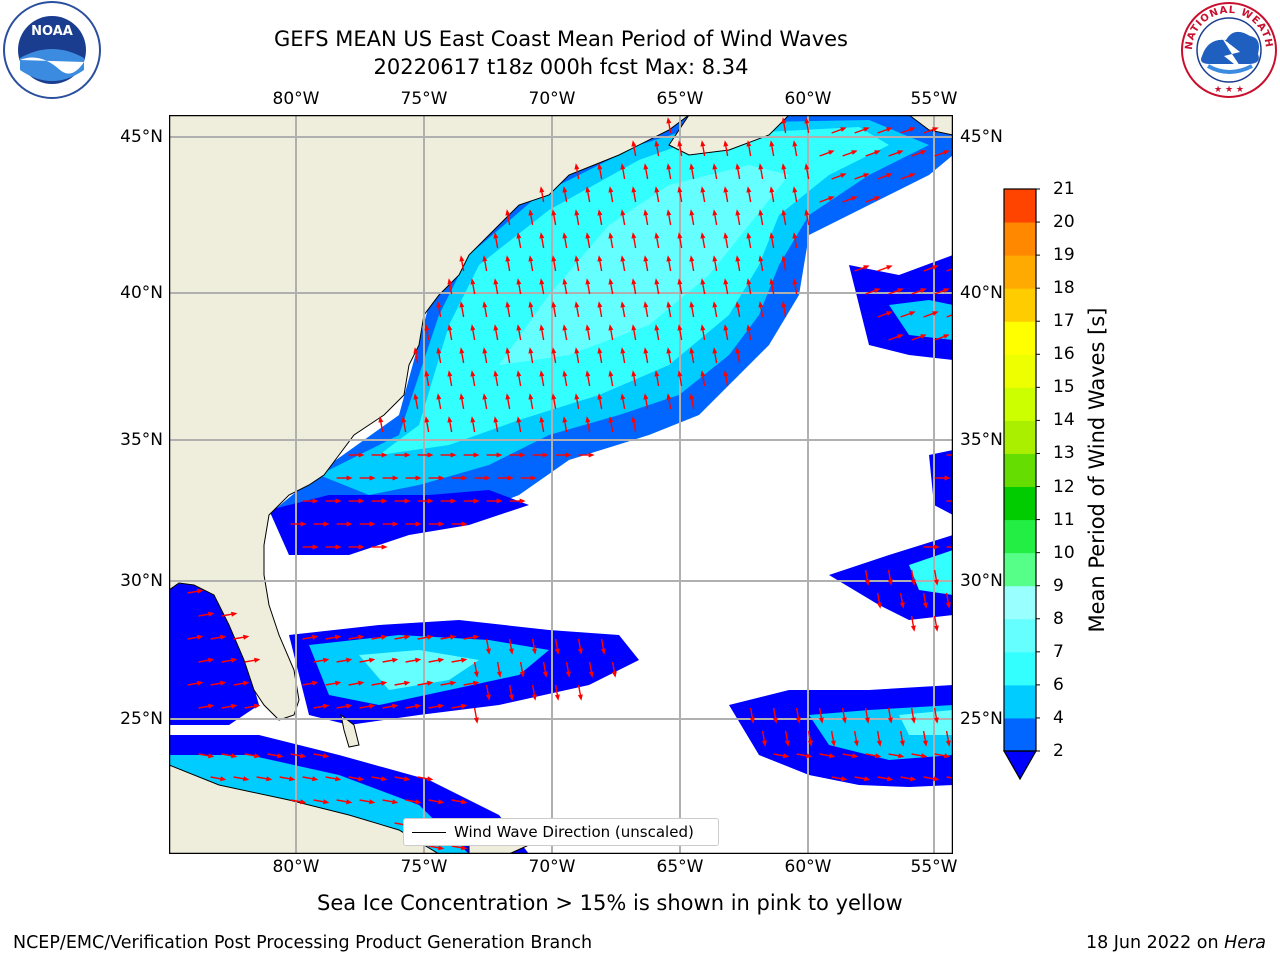 This screenshot has height=960, width=1280. I want to click on colorbar-tick-label: 15, so click(1064, 387).